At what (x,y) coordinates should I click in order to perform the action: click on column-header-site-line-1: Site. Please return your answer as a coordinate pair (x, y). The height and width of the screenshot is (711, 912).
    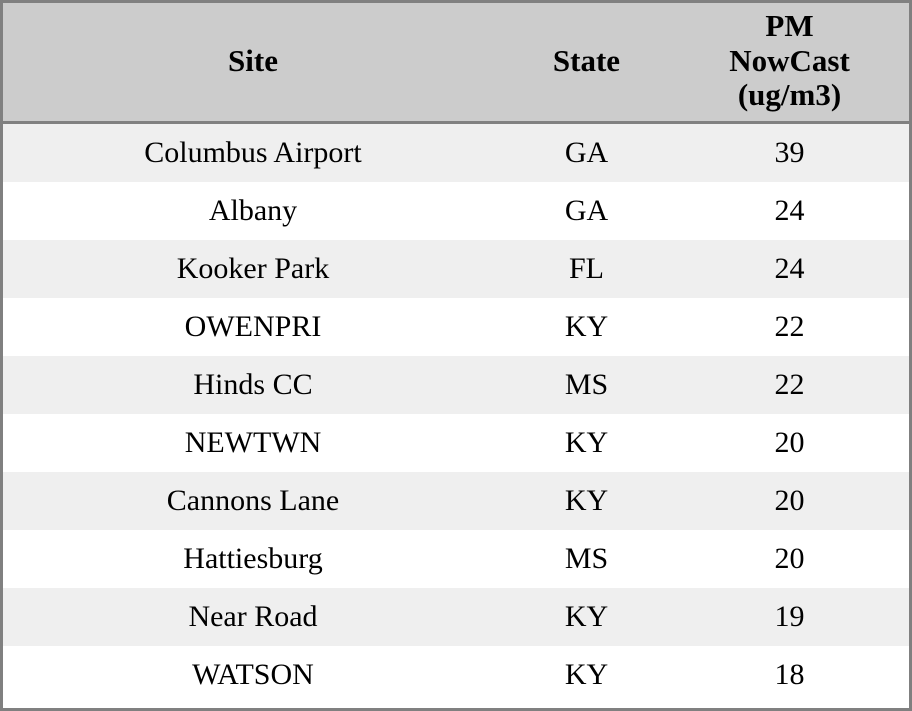
    Looking at the image, I should click on (253, 60).